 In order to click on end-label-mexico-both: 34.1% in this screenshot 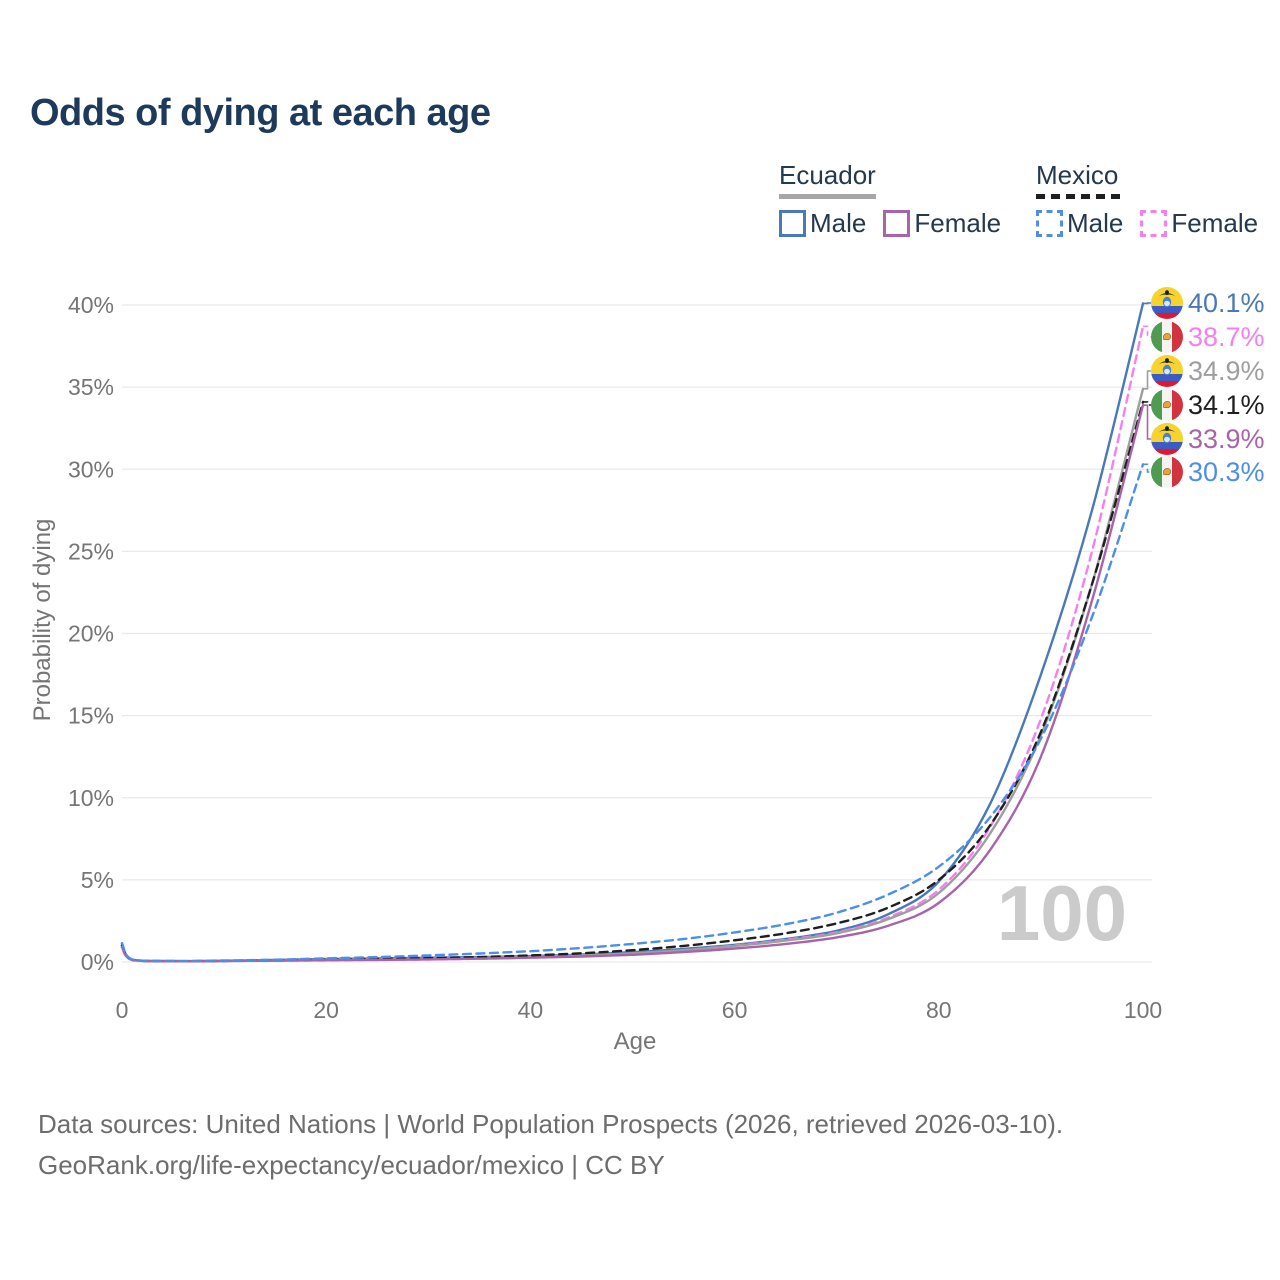, I will do `click(1226, 405)`.